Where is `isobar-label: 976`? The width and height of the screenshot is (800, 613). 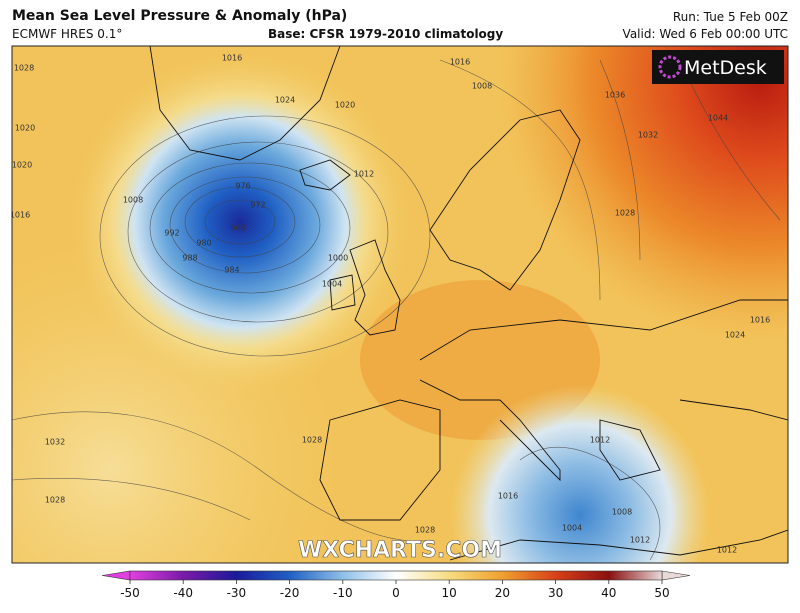 isobar-label: 976 is located at coordinates (242, 186).